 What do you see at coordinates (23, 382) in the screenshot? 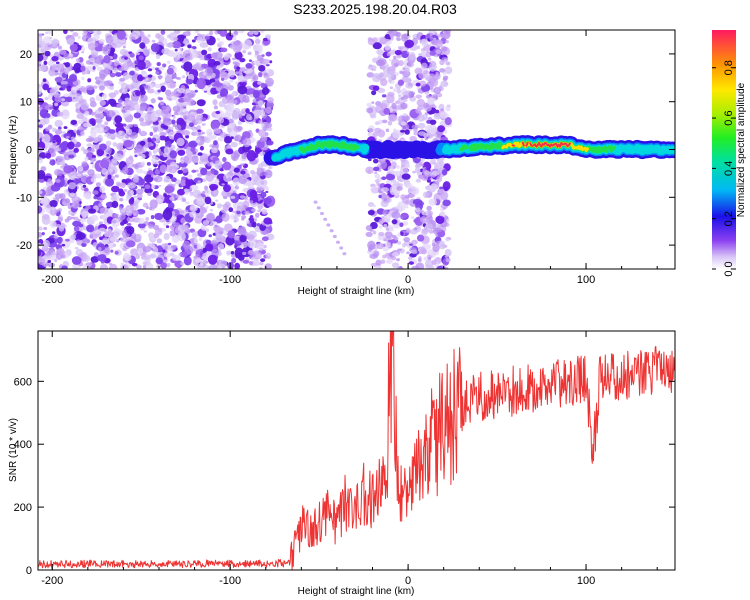
I see `snr-y-tick-label: 600` at bounding box center [23, 382].